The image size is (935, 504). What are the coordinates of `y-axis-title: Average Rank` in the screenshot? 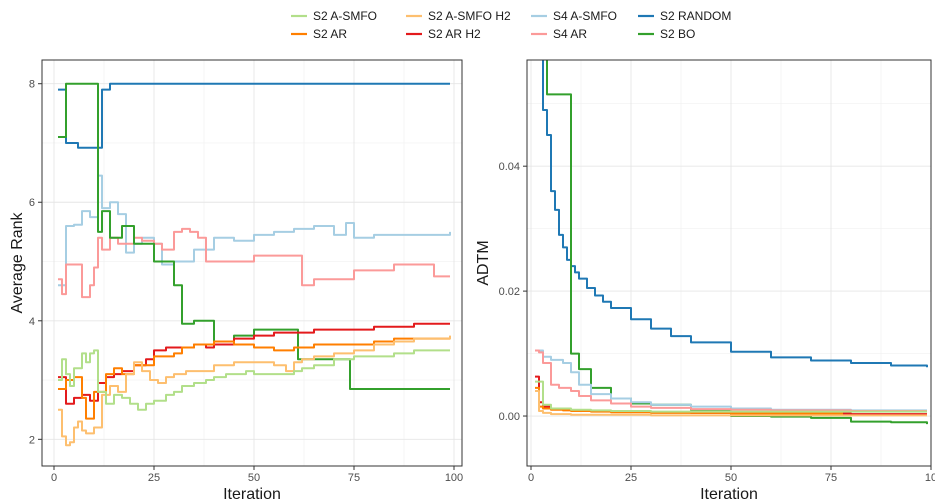 It's located at (17, 262).